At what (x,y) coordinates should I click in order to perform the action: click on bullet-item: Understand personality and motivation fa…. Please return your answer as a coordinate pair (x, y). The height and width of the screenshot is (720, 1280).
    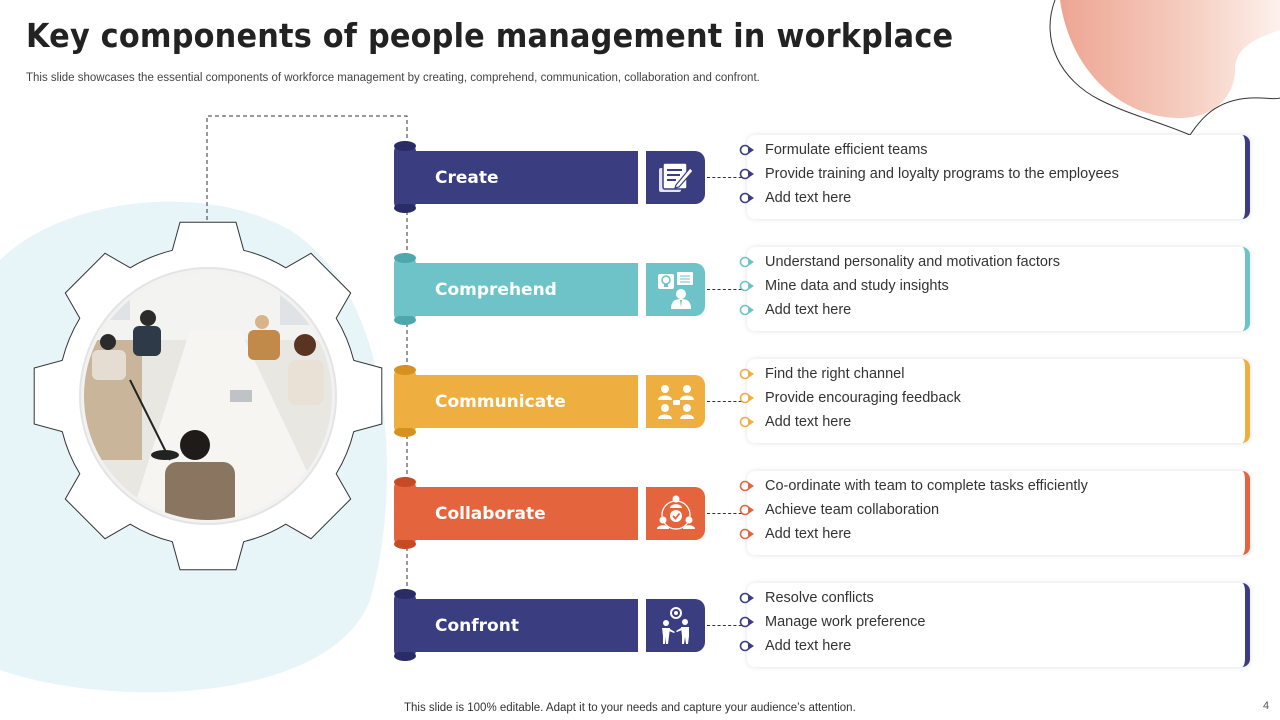
    Looking at the image, I should click on (992, 262).